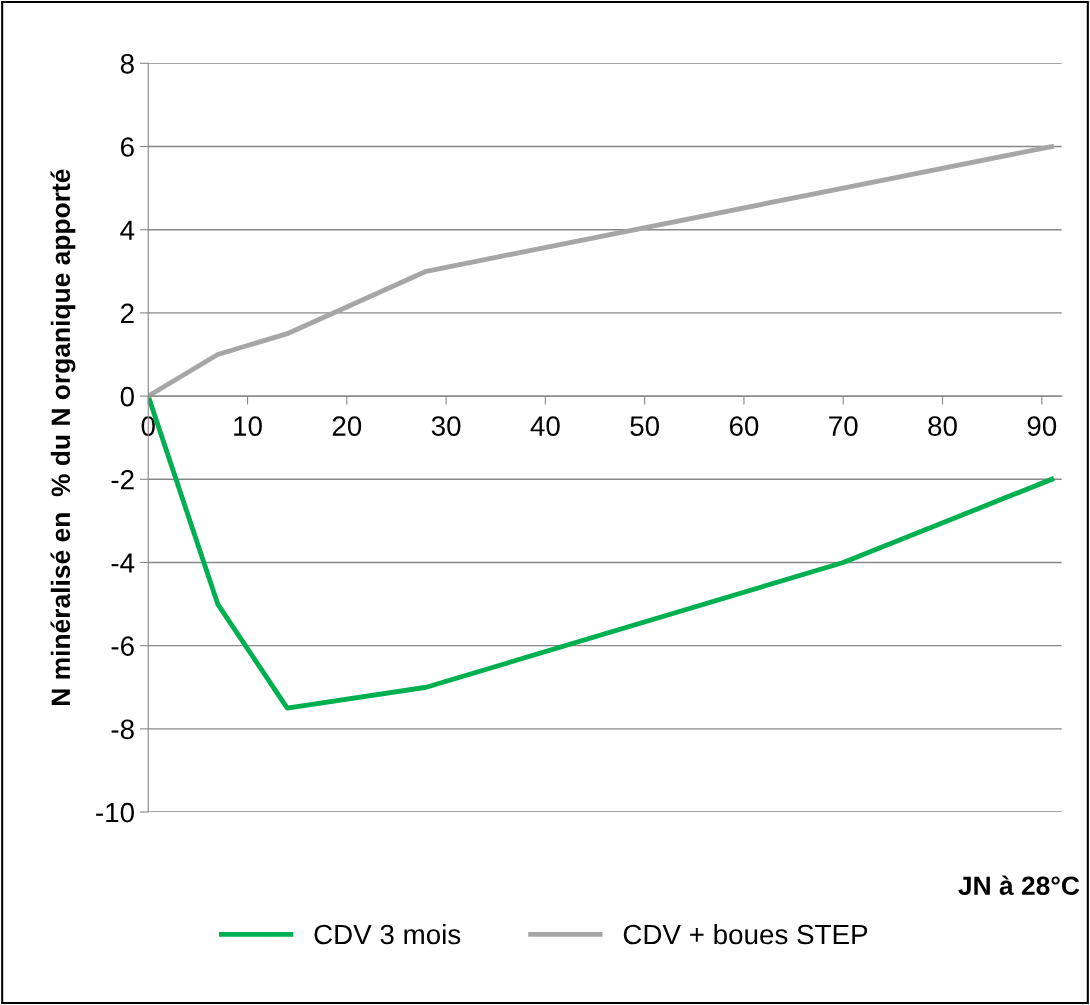 This screenshot has height=1005, width=1090. What do you see at coordinates (1042, 426) in the screenshot?
I see `x-tick-label: 90` at bounding box center [1042, 426].